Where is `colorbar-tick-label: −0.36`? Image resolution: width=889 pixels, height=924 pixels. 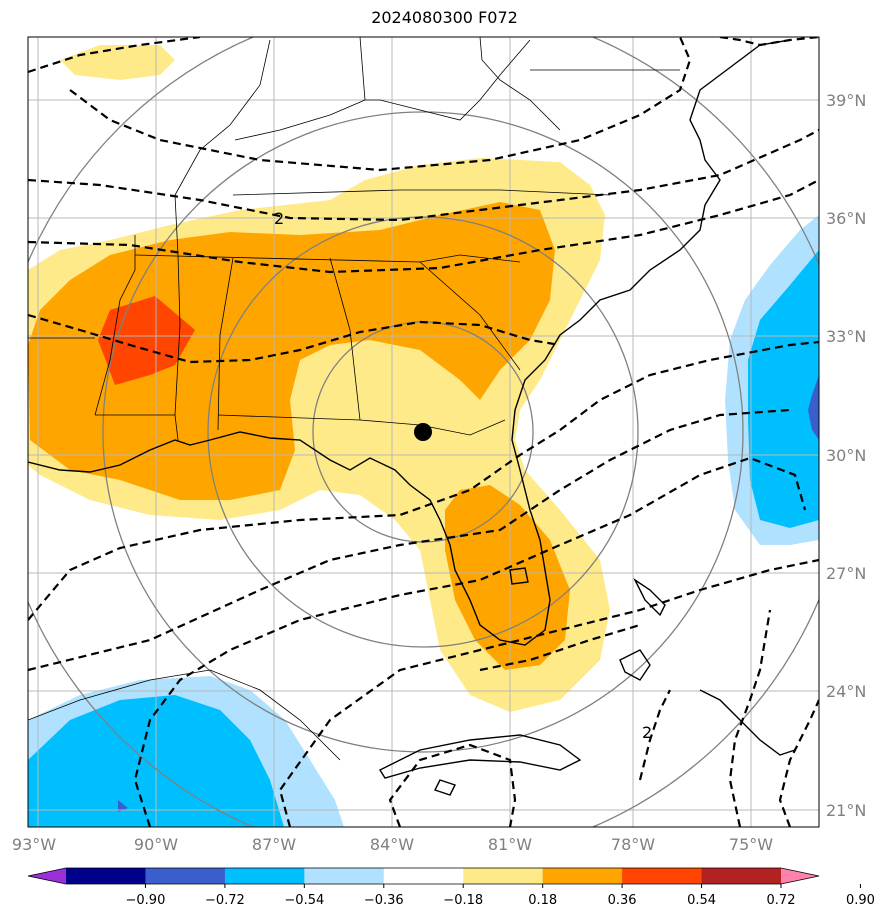
colorbar-tick-label: −0.36 is located at coordinates (384, 900).